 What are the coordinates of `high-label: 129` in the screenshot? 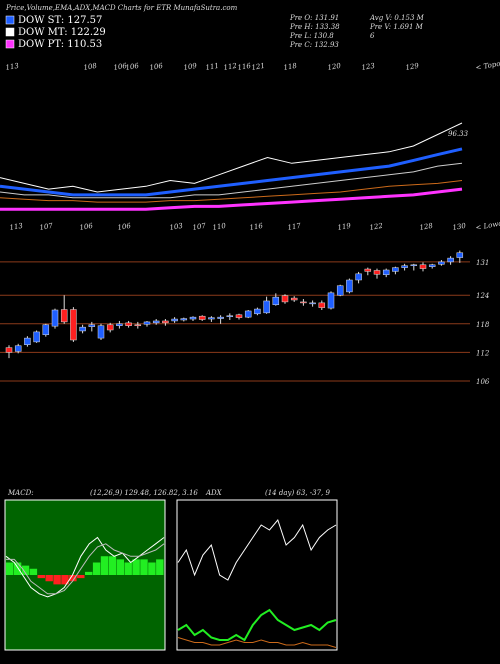 It's located at (412, 67).